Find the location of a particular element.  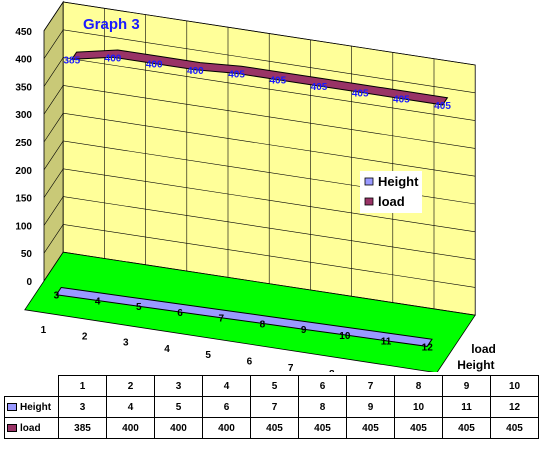

legend-label: load is located at coordinates (391, 201).